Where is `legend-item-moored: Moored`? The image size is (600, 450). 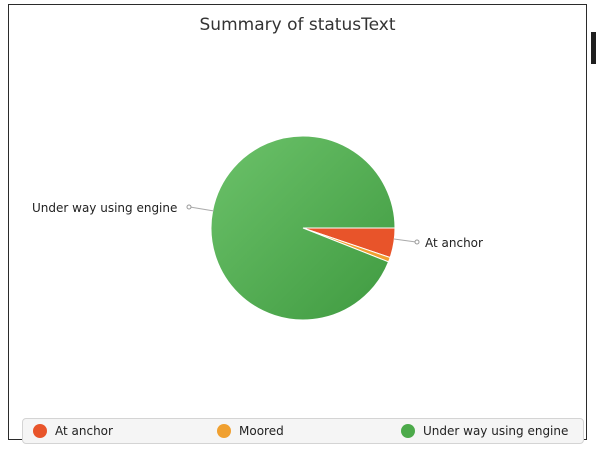 legend-item-moored: Moored is located at coordinates (250, 431).